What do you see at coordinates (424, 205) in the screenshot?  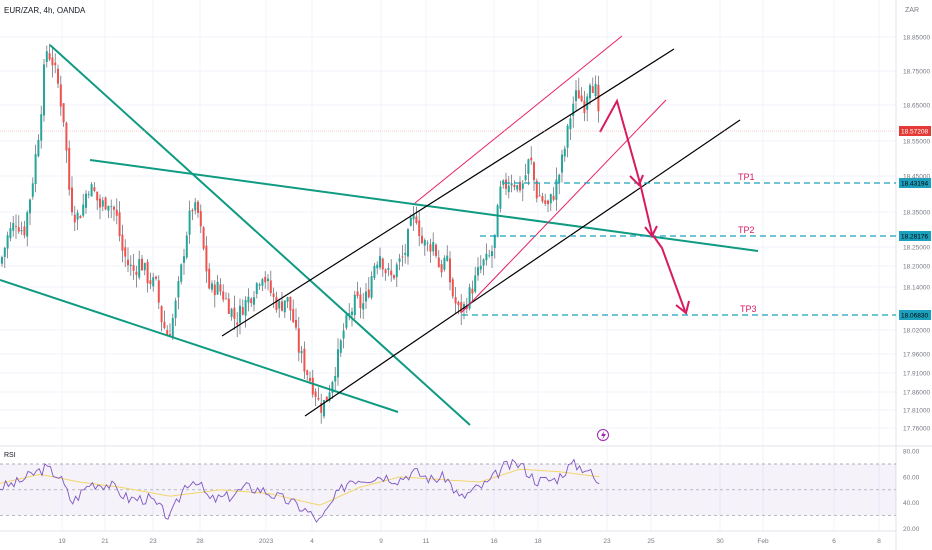 I see `teal-horizontal-trendline` at bounding box center [424, 205].